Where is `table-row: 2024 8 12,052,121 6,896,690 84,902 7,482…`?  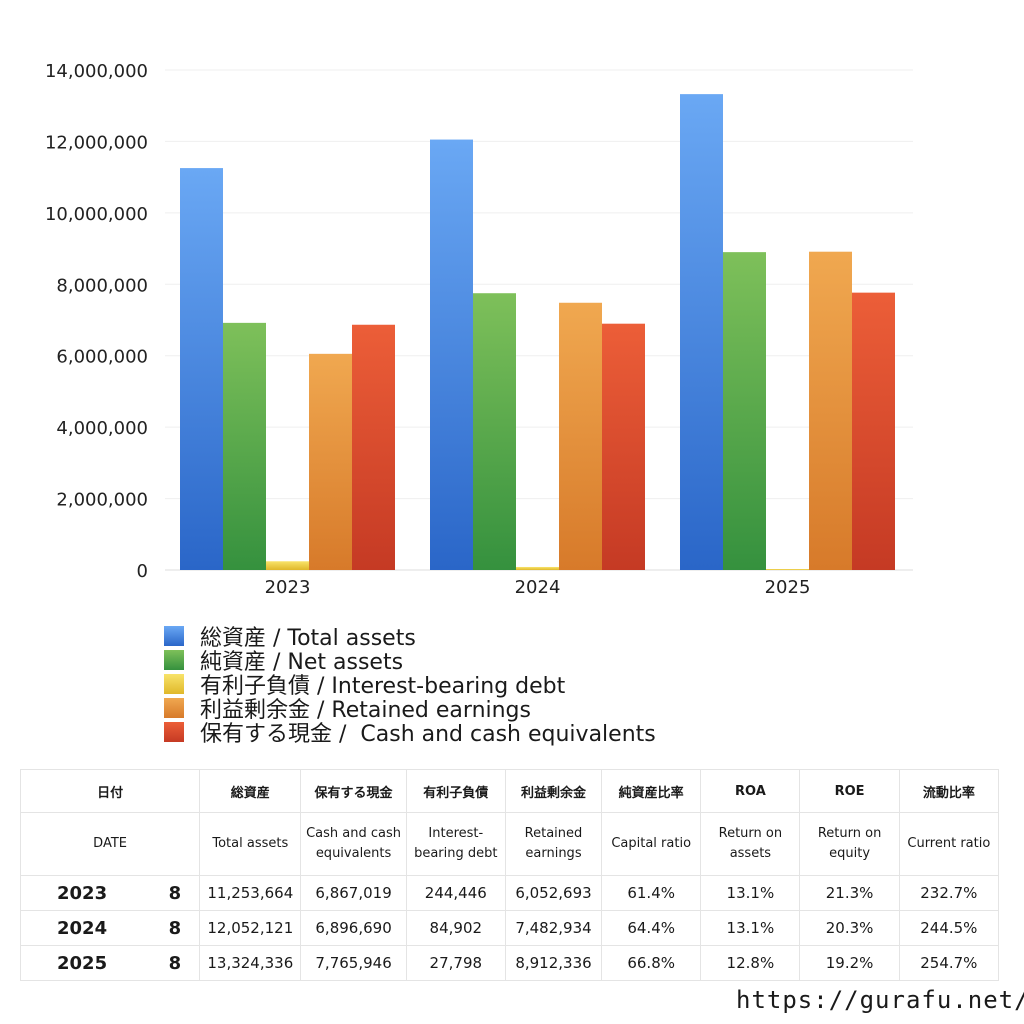 table-row: 2024 8 12,052,121 6,896,690 84,902 7,482… is located at coordinates (510, 928).